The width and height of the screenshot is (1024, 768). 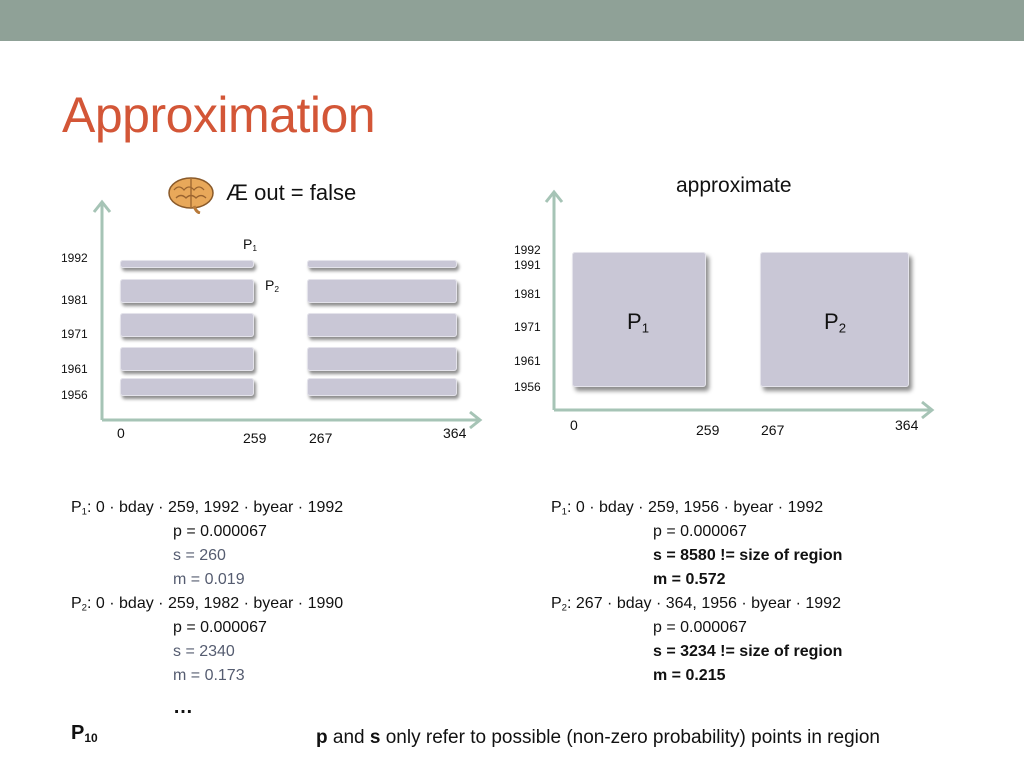 I want to click on right-axes, so click(x=739, y=304).